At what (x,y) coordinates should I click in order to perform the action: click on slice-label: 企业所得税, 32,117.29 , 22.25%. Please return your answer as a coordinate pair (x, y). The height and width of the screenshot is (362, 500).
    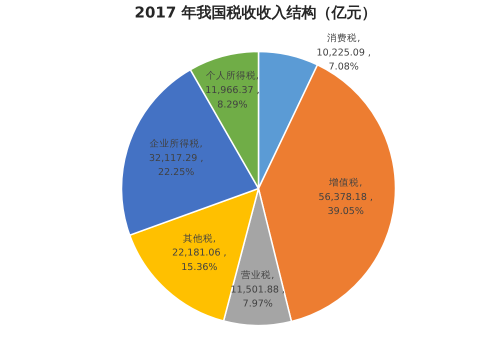
    Looking at the image, I should click on (176, 158).